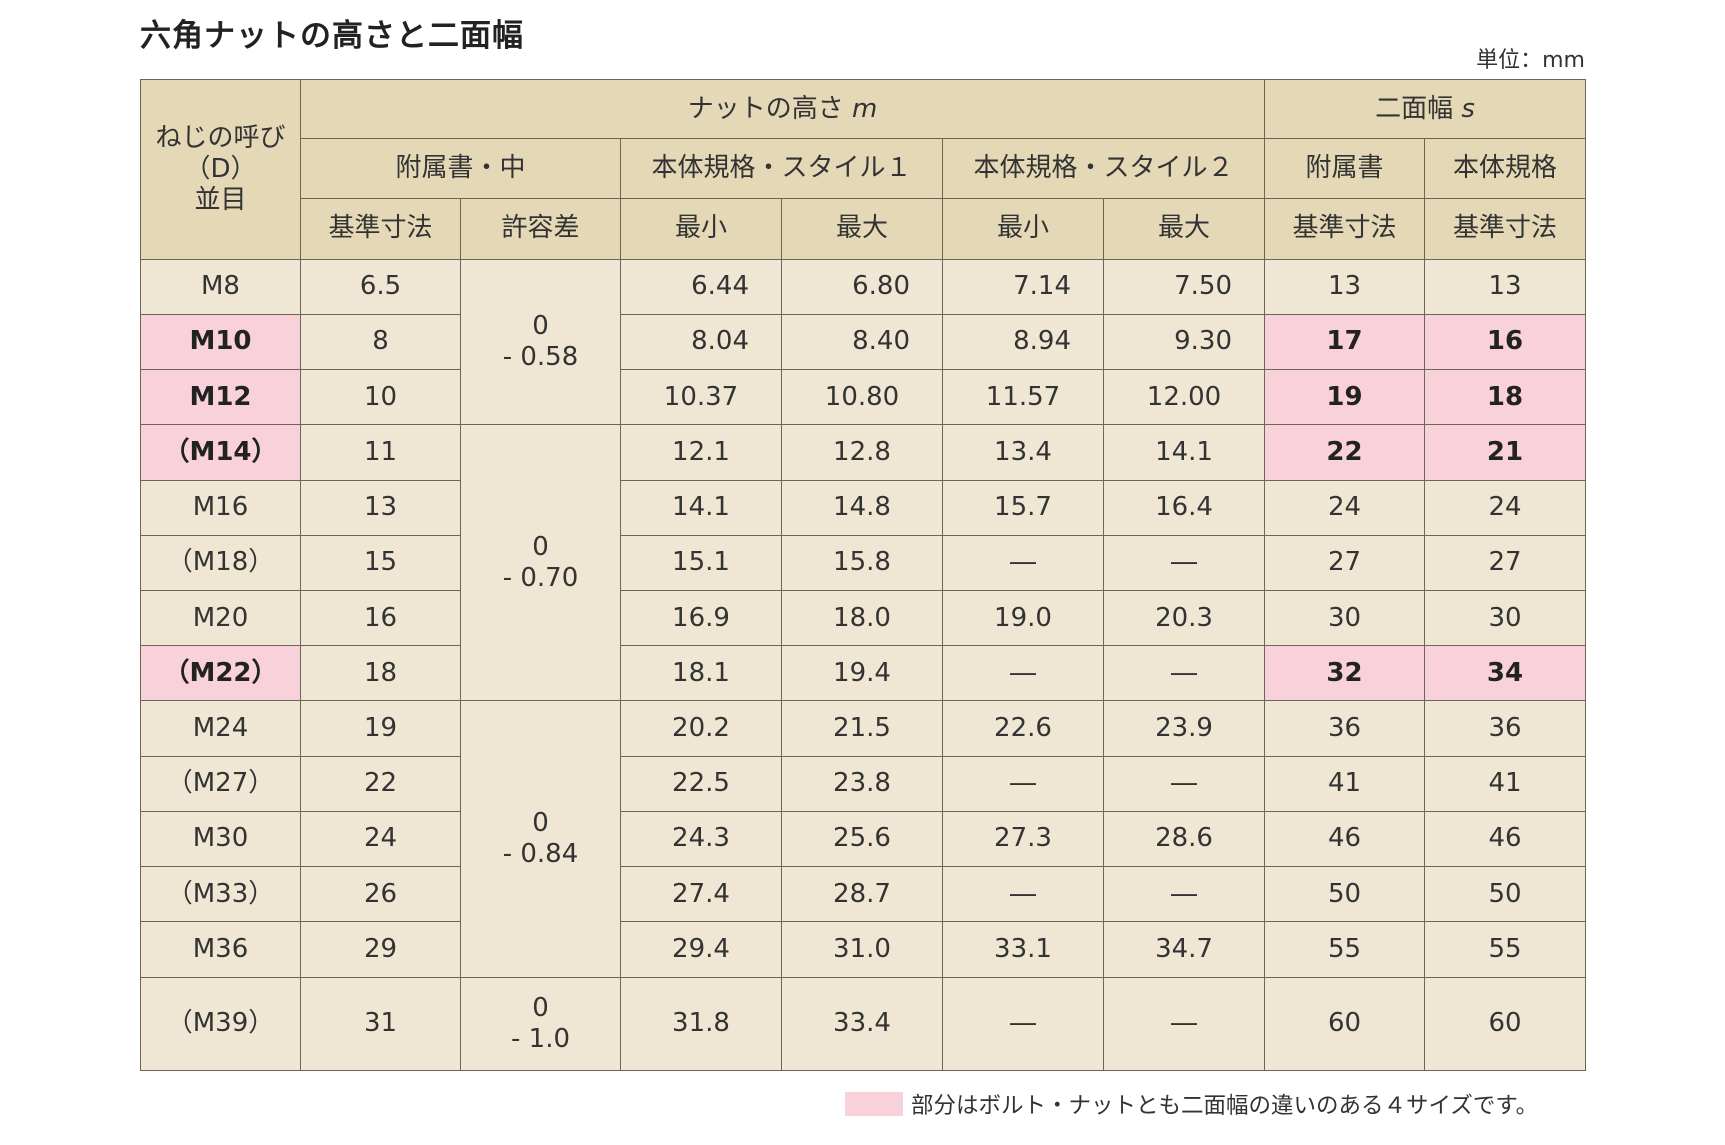  Describe the element at coordinates (380, 839) in the screenshot. I see `cell-basic: 24` at that location.